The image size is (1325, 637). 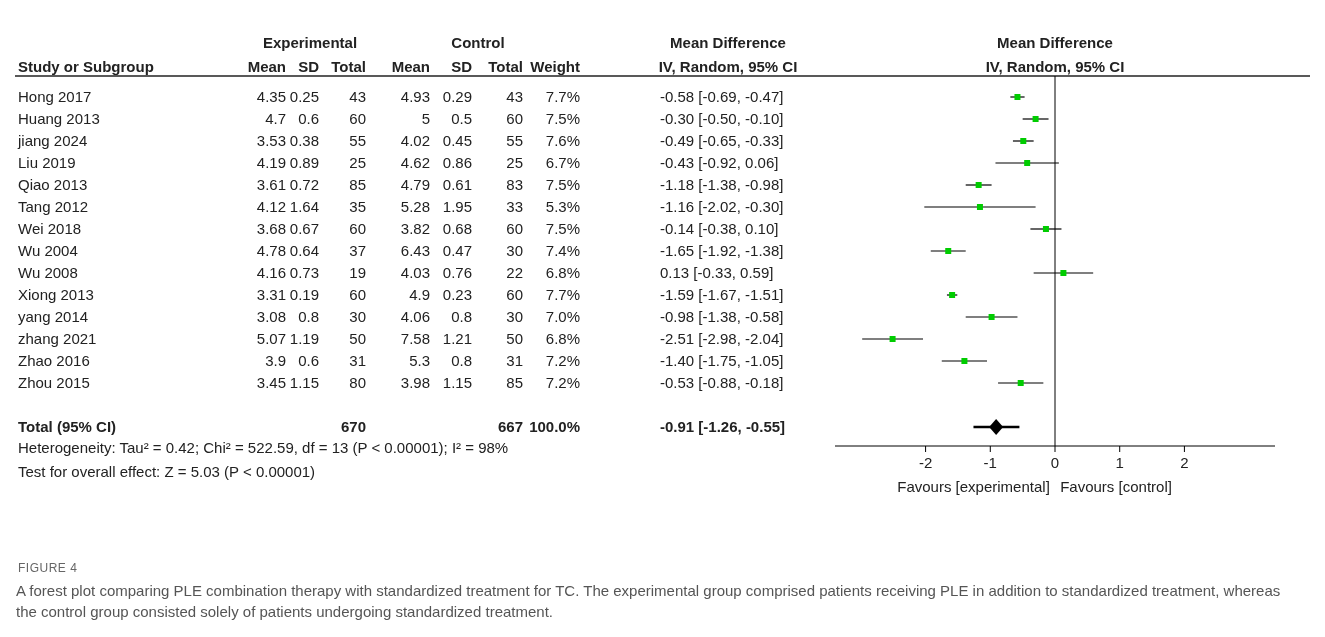 I want to click on data-label: -0.49 [-0.65, -0.33], so click(x=722, y=140).